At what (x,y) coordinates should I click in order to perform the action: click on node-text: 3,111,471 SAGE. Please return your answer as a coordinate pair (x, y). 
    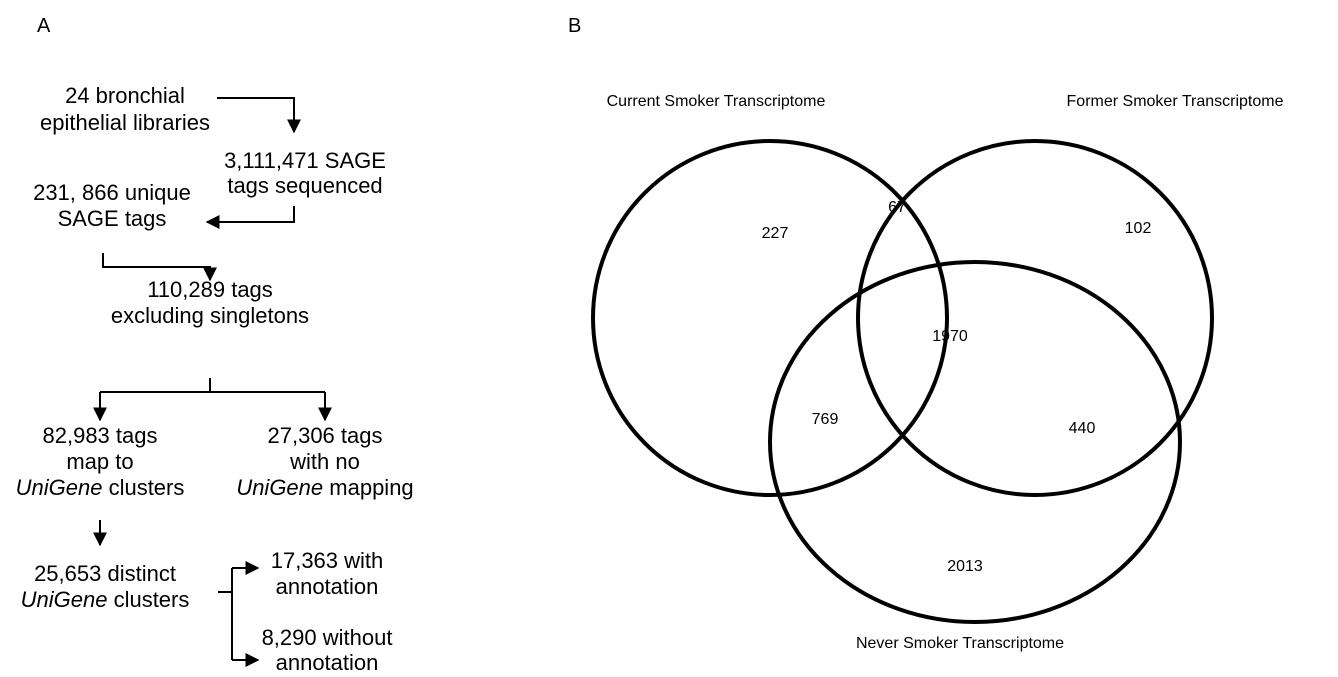
    Looking at the image, I should click on (305, 160).